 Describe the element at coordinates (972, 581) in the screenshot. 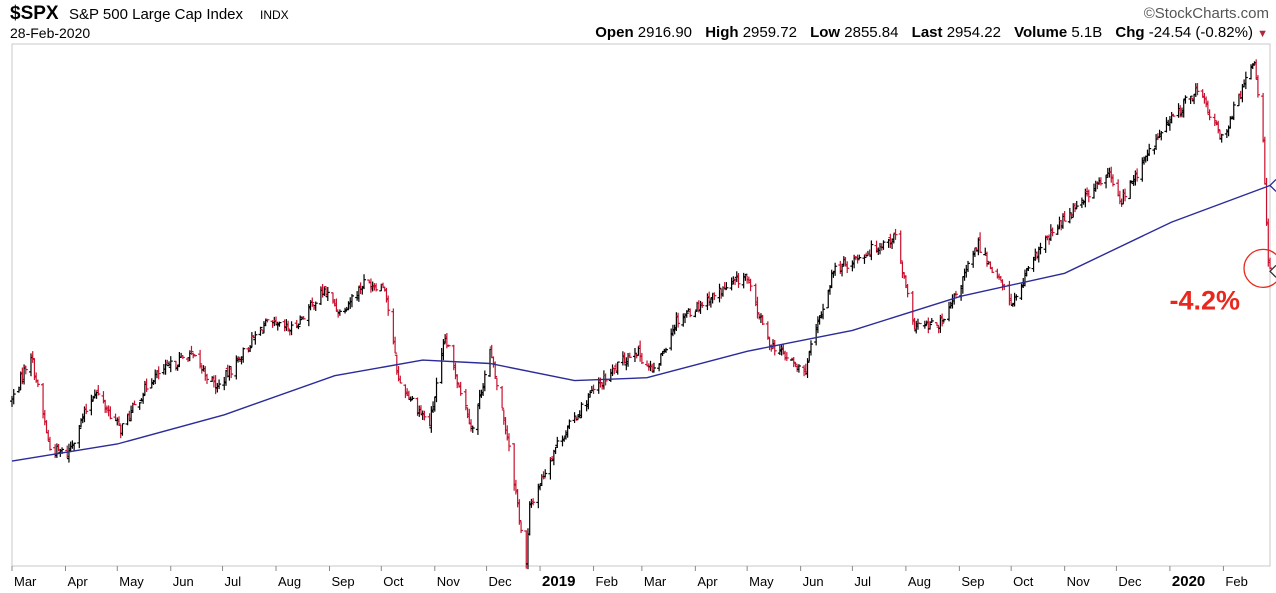

I see `x-tick-label: Sep` at that location.